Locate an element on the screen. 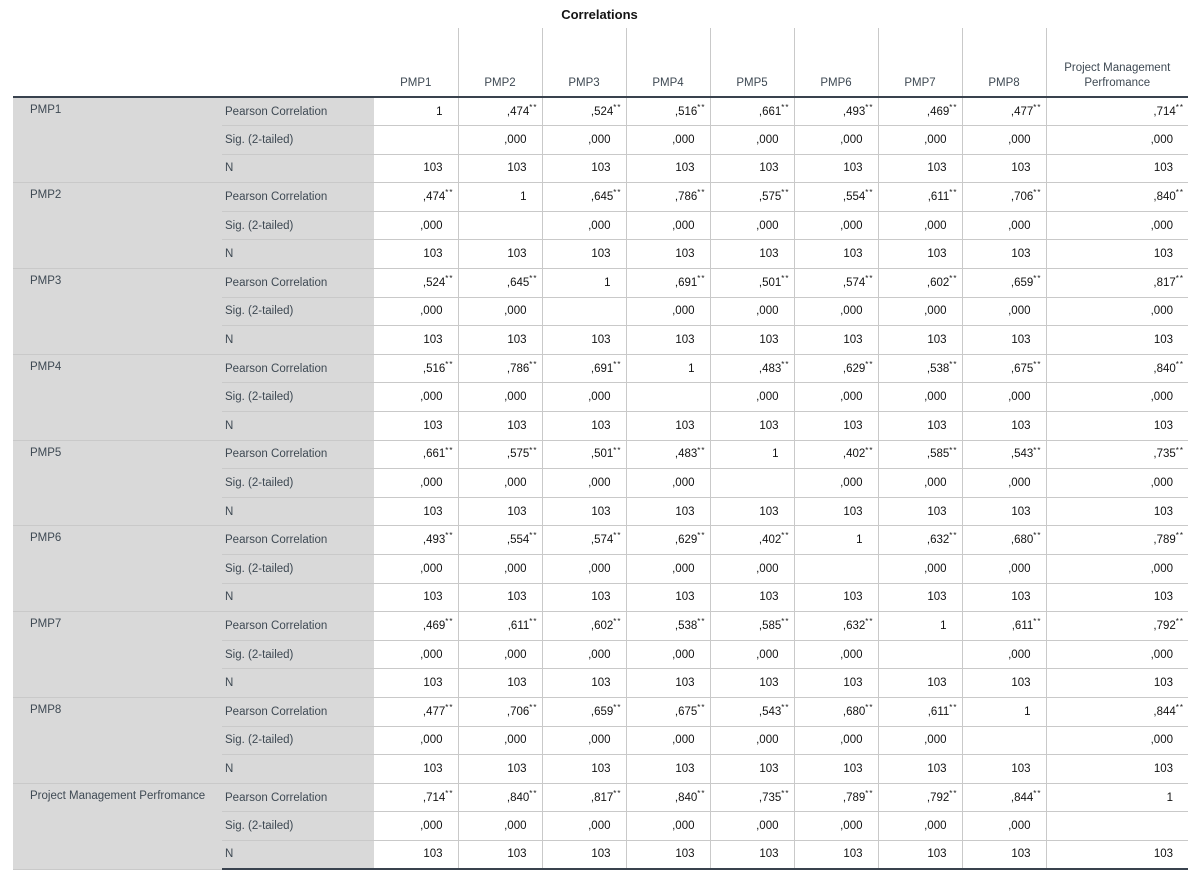 This screenshot has width=1197, height=870. value-cell: ,680** is located at coordinates (835, 712).